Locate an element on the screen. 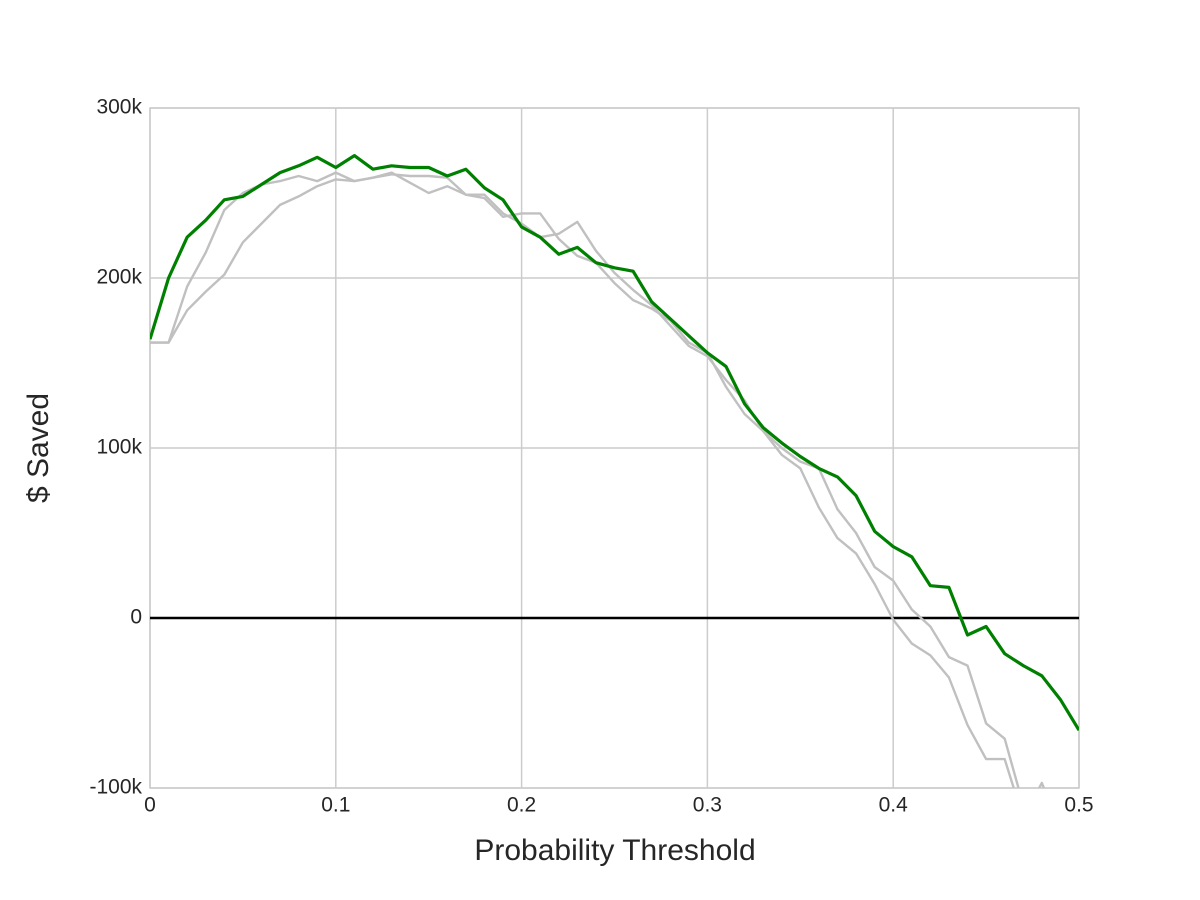  x-tick-label: 0.5 is located at coordinates (1078, 805).